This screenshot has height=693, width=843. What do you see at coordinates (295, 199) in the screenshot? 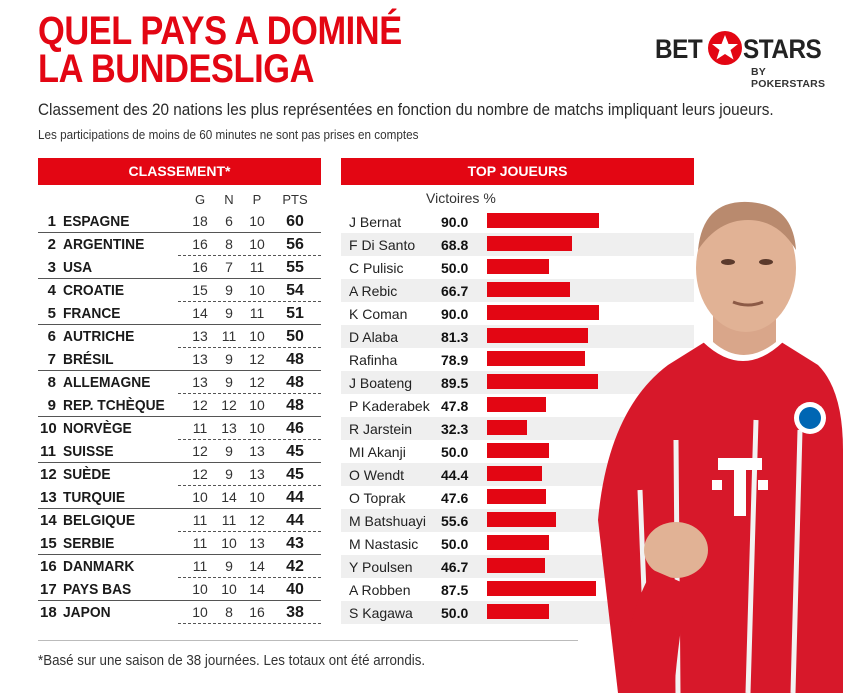
I see `column-header-pts: PTS` at bounding box center [295, 199].